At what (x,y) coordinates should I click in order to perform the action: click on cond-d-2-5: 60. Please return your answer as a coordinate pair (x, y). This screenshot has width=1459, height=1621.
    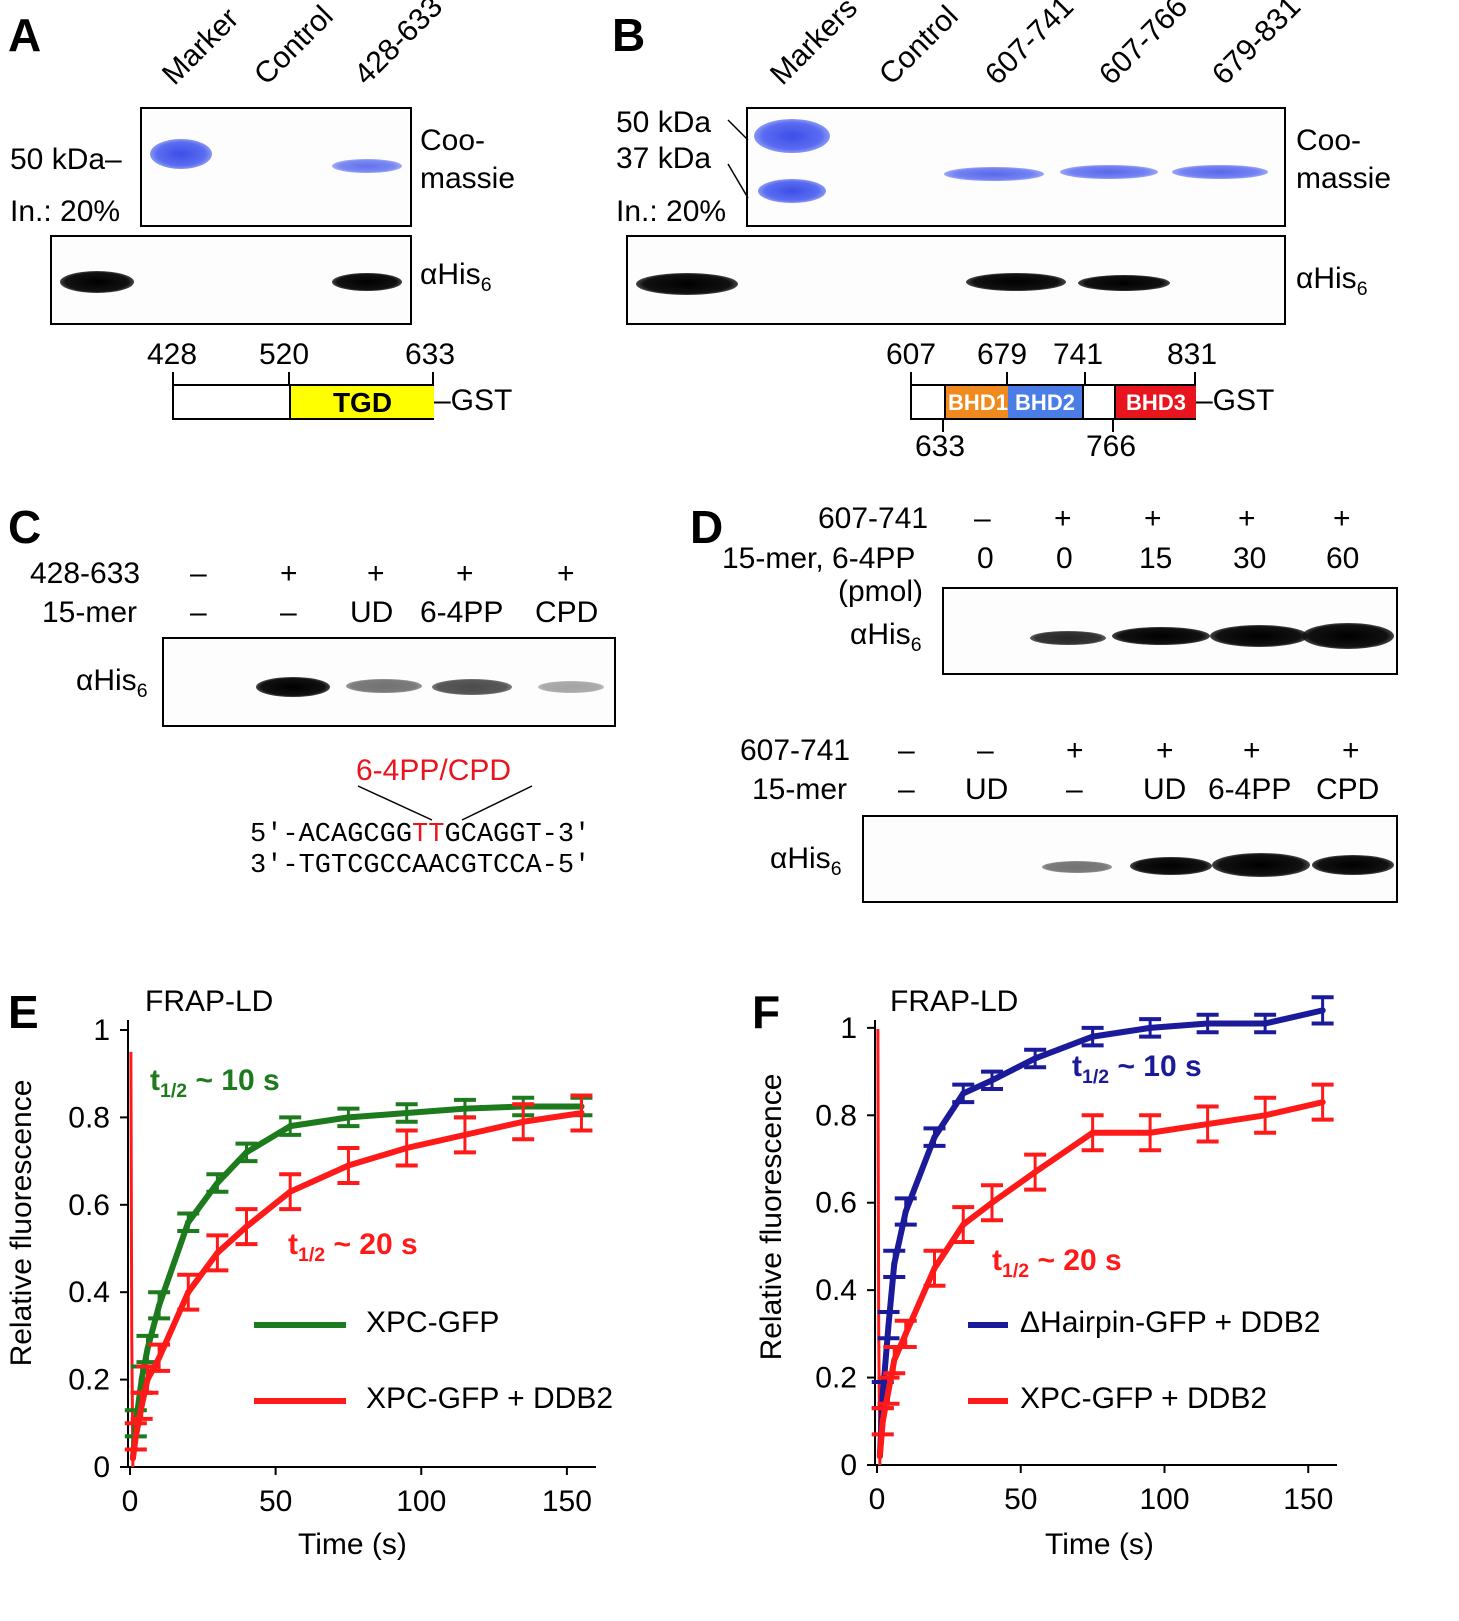
    Looking at the image, I should click on (1343, 558).